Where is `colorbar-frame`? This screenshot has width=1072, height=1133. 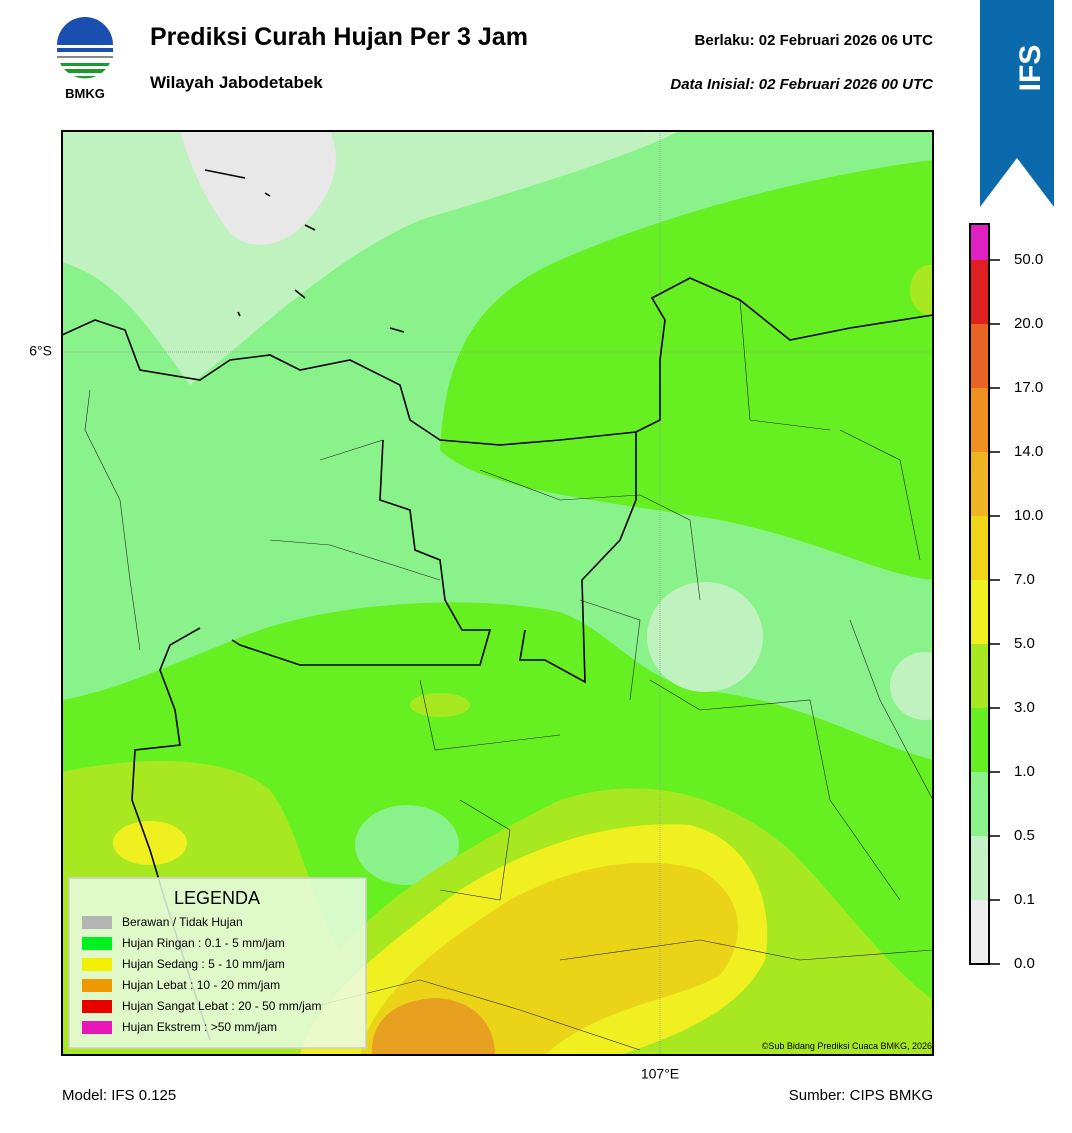 colorbar-frame is located at coordinates (979, 594).